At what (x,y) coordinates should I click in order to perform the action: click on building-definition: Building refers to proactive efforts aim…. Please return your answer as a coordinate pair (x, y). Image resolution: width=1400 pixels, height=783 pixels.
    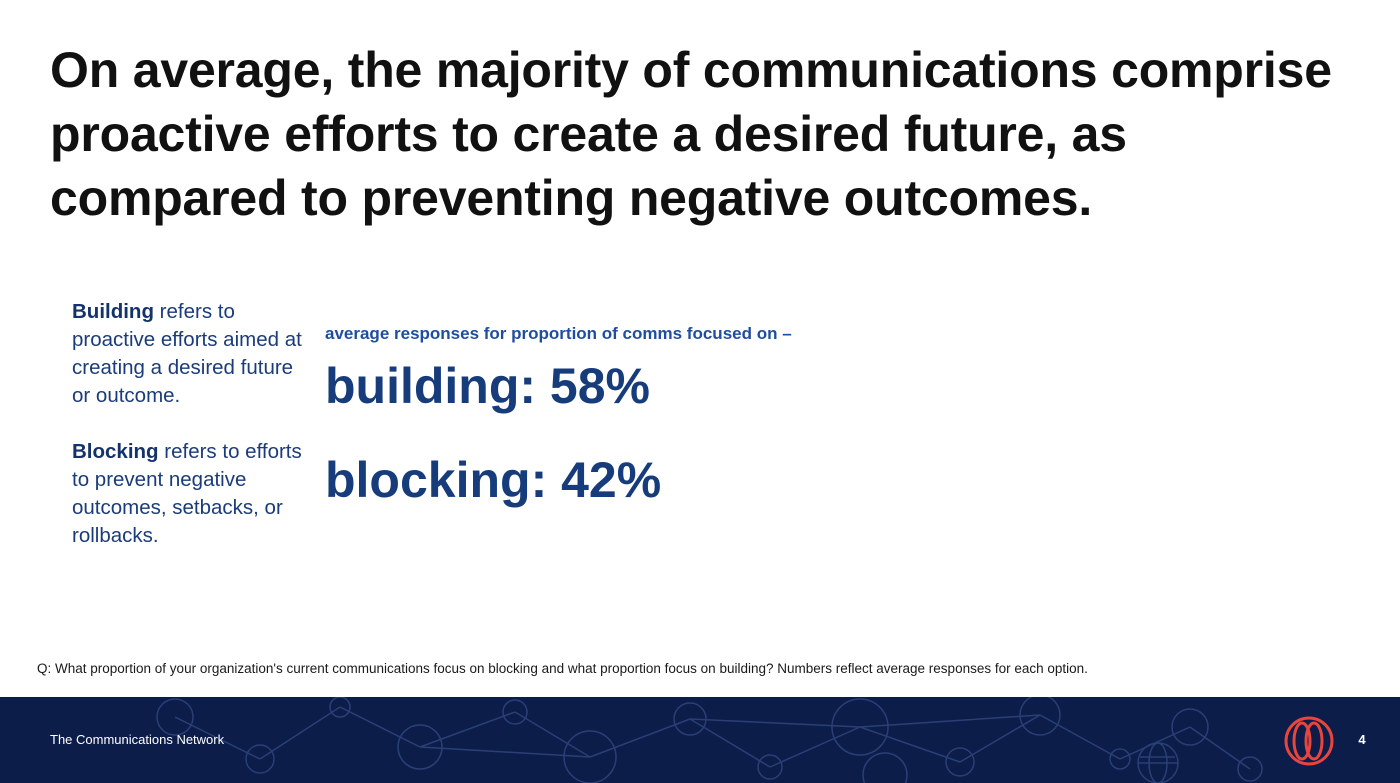
    Looking at the image, I should click on (192, 354).